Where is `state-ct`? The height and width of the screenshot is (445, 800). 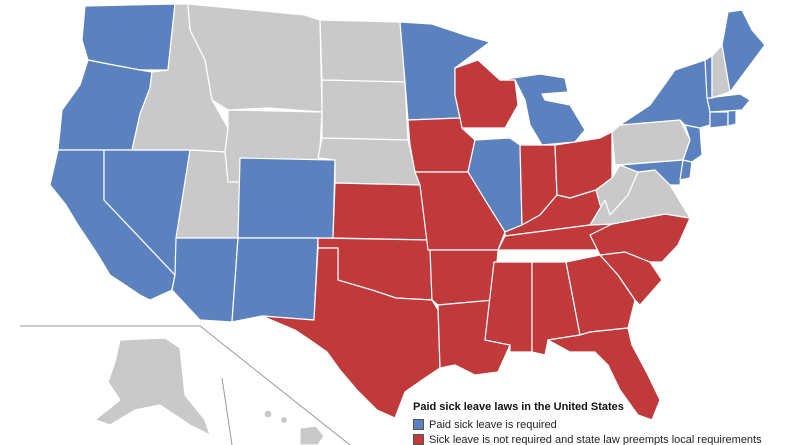
state-ct is located at coordinates (719, 120).